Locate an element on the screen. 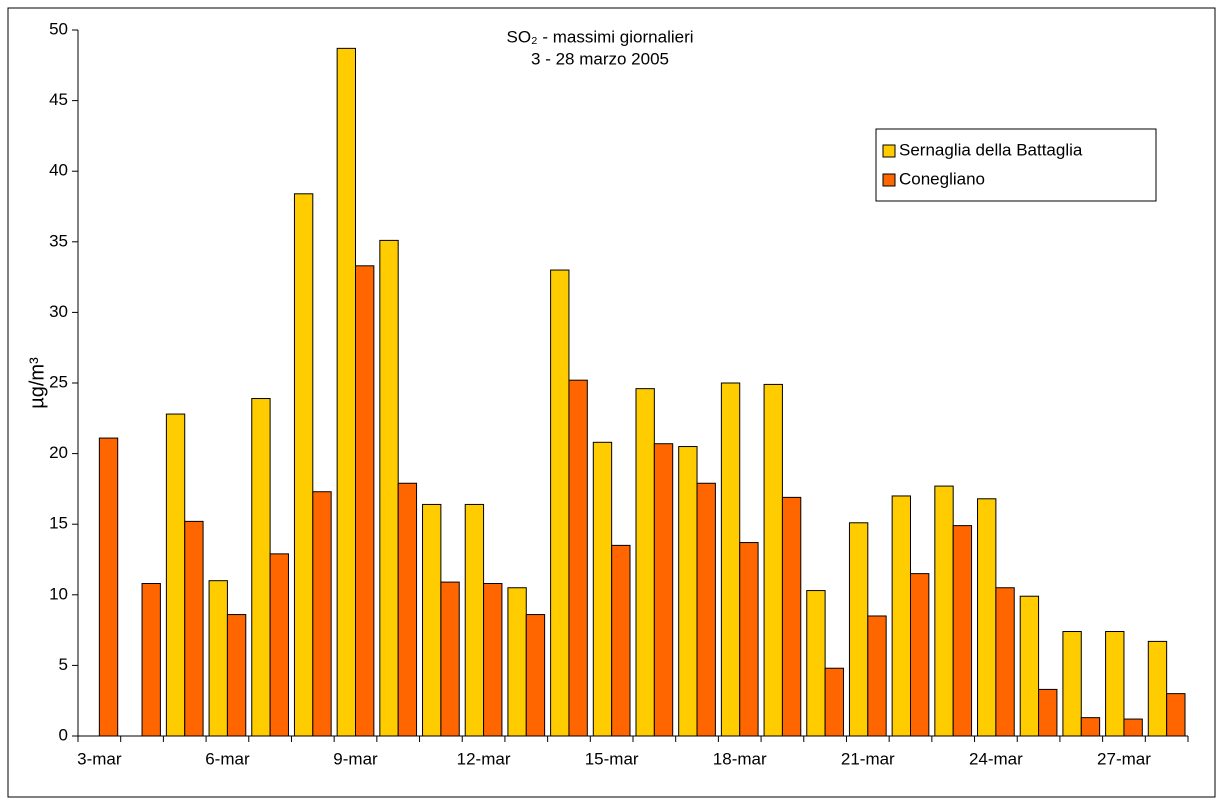 This screenshot has height=807, width=1225. x-tick-label: 18-mar is located at coordinates (740, 758).